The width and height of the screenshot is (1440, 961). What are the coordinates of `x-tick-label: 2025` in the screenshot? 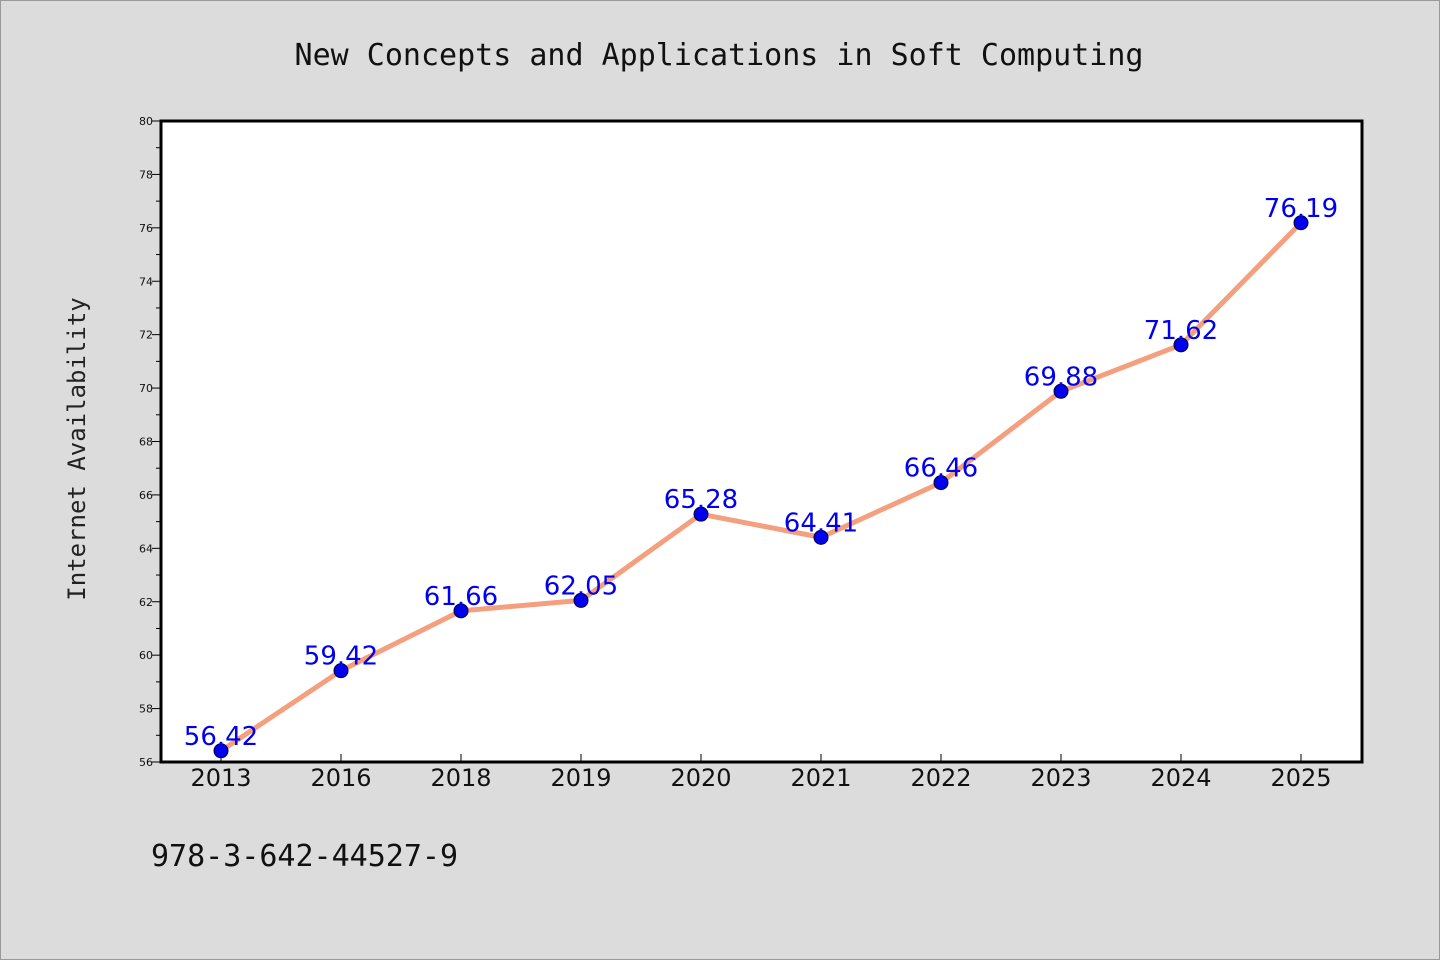 It's located at (1300, 778).